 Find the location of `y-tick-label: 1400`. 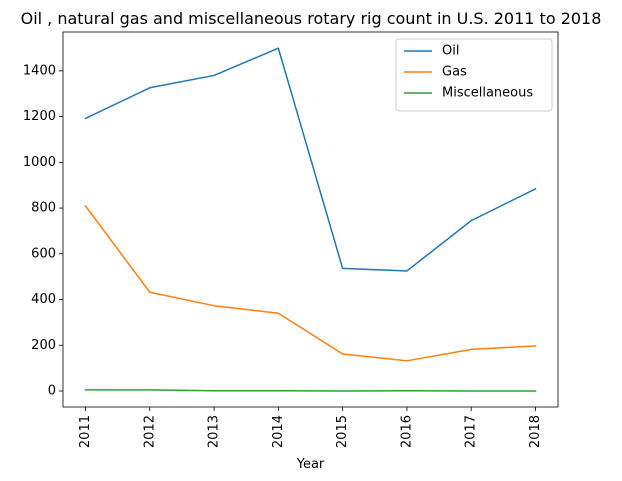

y-tick-label: 1400 is located at coordinates (39, 70).